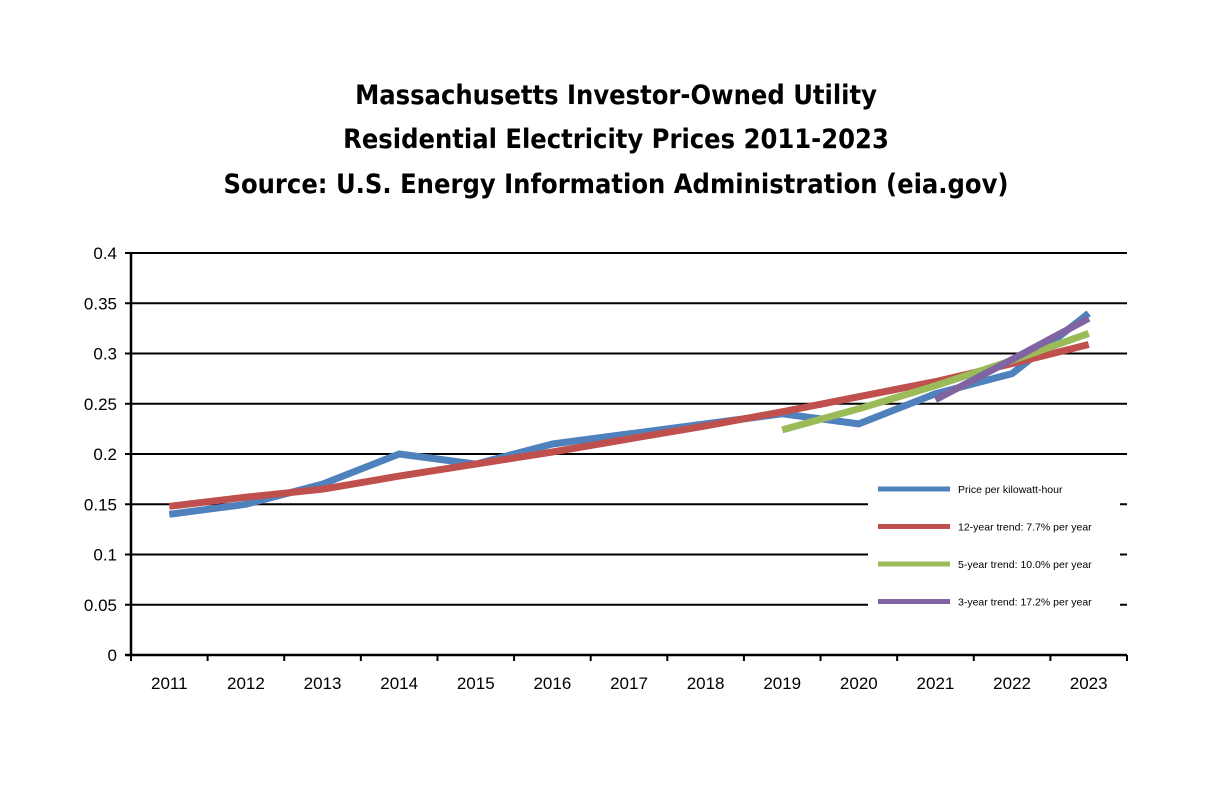 The width and height of the screenshot is (1232, 786). I want to click on x-tick-label: 2021, so click(936, 683).